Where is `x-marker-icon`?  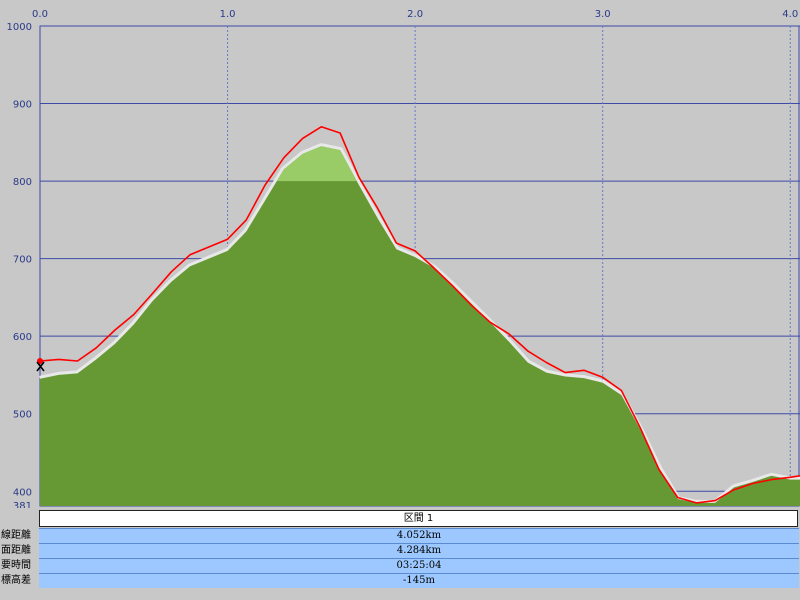 x-marker-icon is located at coordinates (40, 366).